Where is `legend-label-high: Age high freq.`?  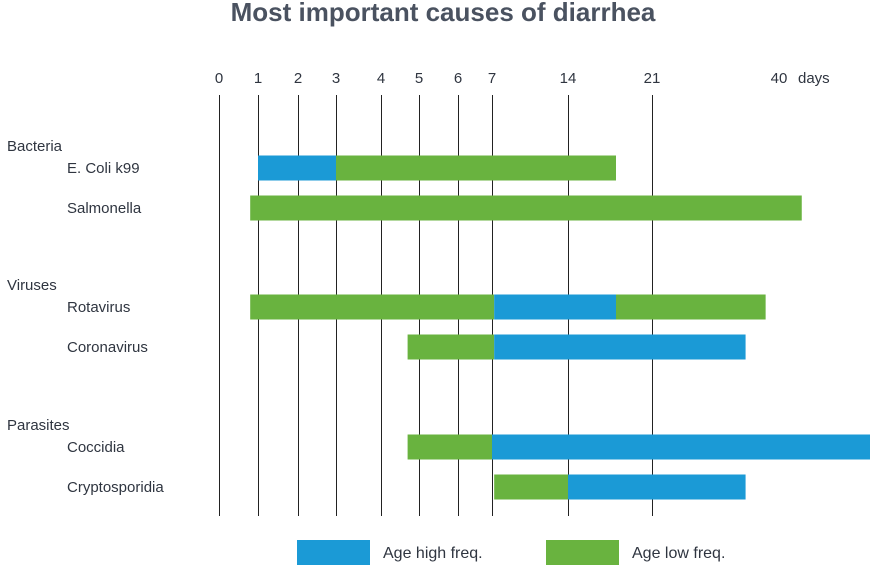 legend-label-high: Age high freq. is located at coordinates (433, 553).